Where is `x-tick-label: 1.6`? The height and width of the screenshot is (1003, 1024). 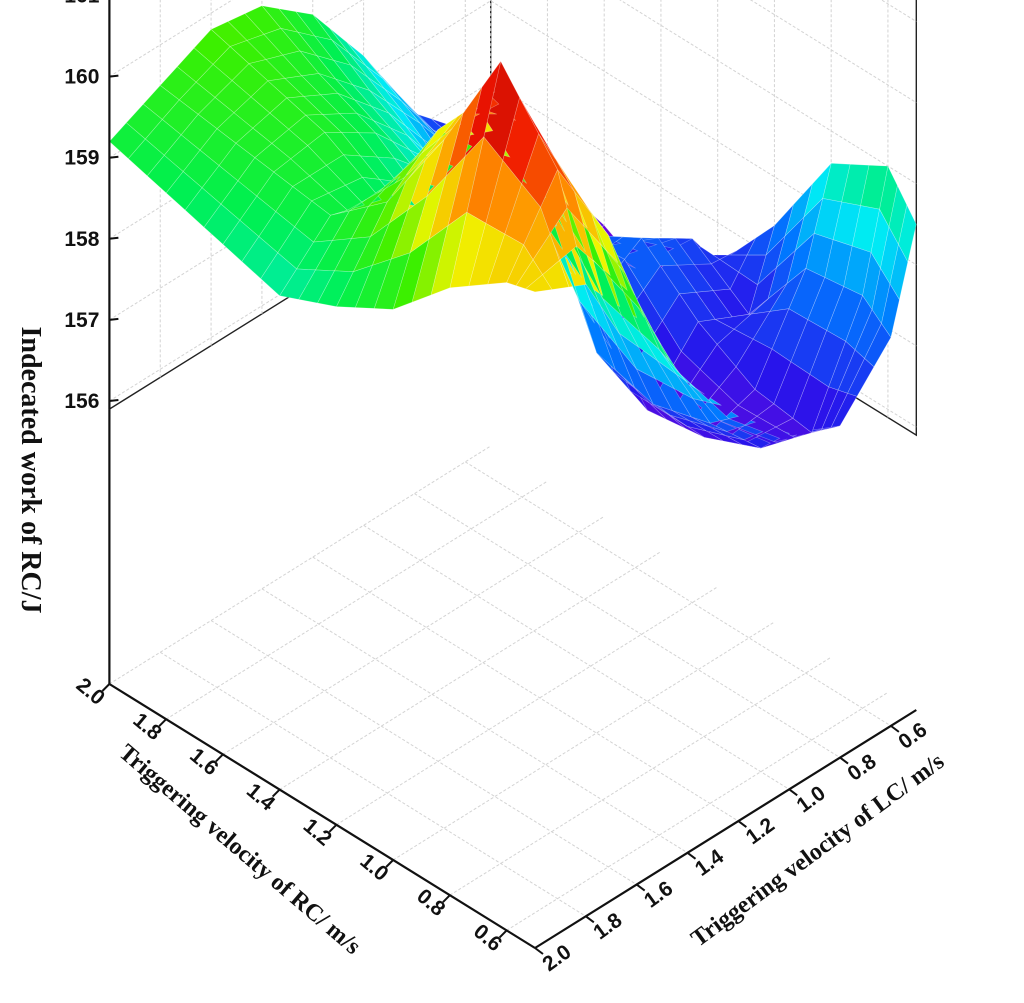
x-tick-label: 1.6 is located at coordinates (203, 762).